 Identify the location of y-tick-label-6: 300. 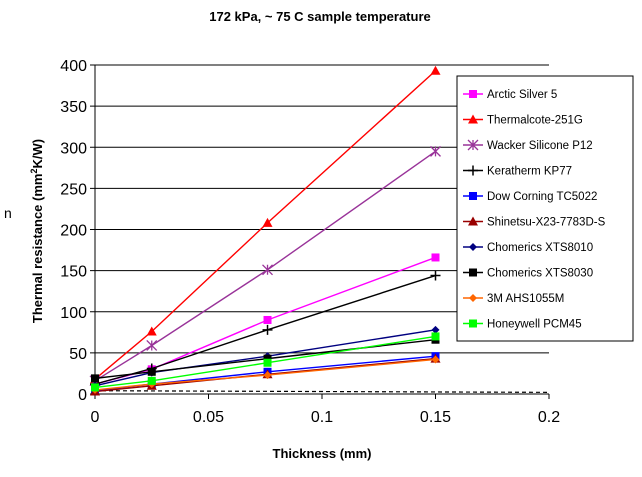
(73, 148).